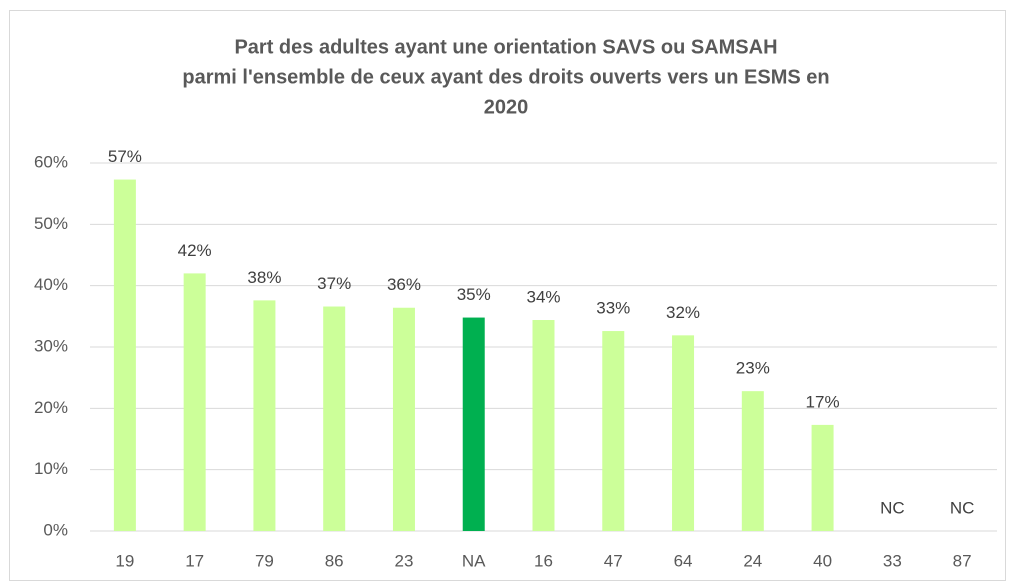  What do you see at coordinates (51, 284) in the screenshot?
I see `y-tick-label: 40%` at bounding box center [51, 284].